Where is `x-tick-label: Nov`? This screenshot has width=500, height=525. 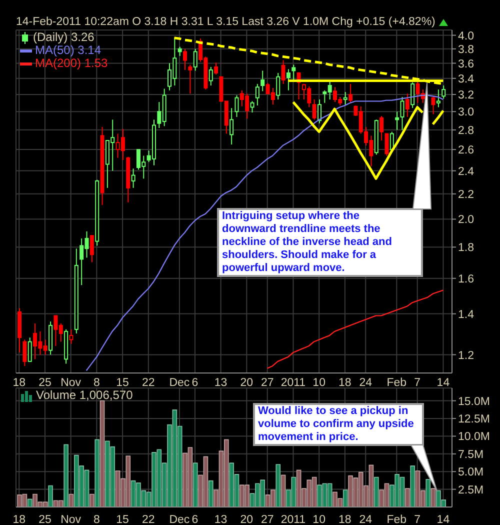
x-tick-label: Nov is located at coordinates (71, 383).